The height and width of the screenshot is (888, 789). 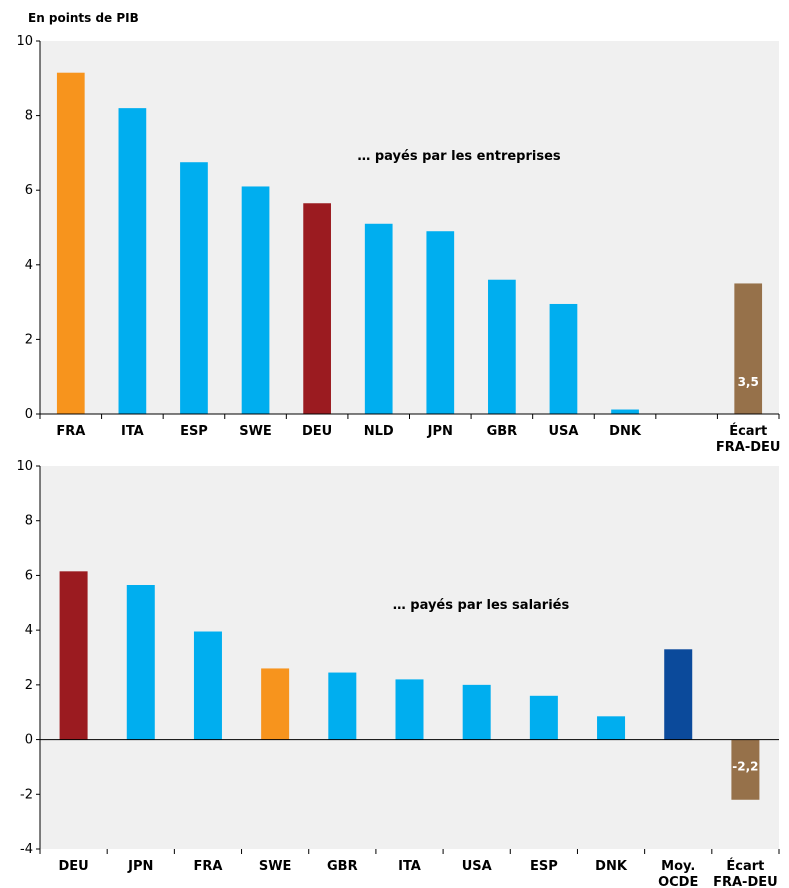 I want to click on data-label: -2,2, so click(x=745, y=767).